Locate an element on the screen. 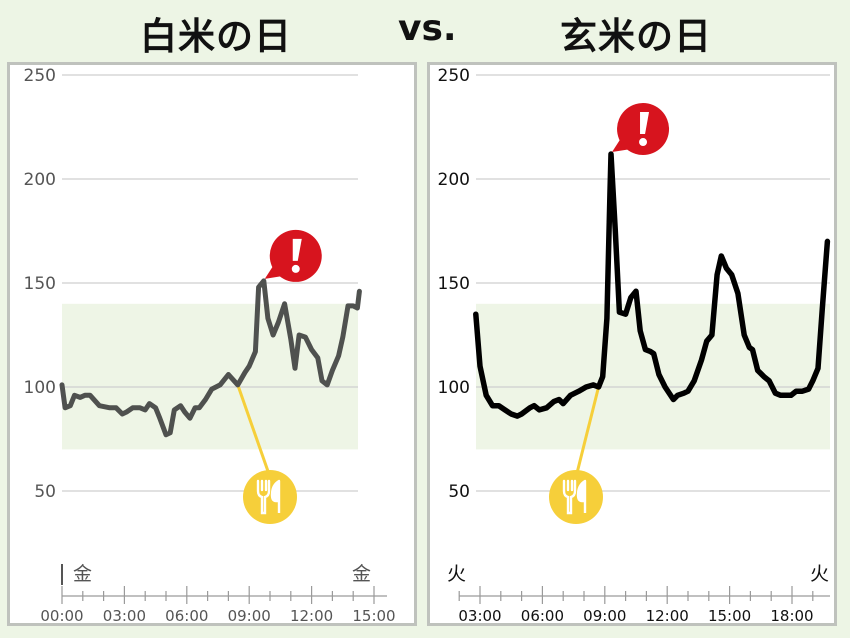  right-title: 玄米の日 is located at coordinates (636, 36).